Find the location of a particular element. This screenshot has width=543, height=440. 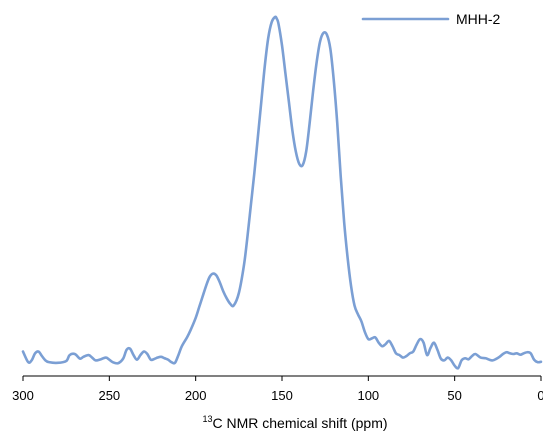

x-axis-title: 13C NMR chemical shift (ppm) is located at coordinates (294, 422).